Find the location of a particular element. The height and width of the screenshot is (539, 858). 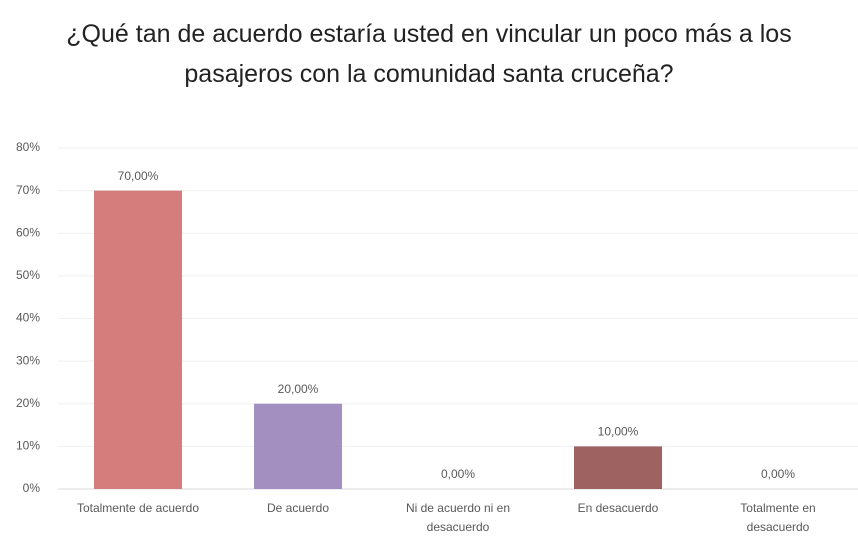

x-tick-label: De acuerdo is located at coordinates (298, 508).